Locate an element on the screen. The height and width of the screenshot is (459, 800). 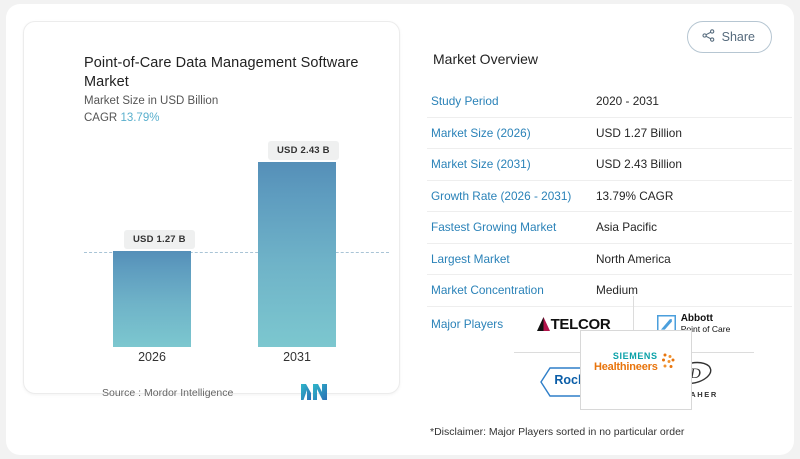
player-logo-abbott-text: Abbott is located at coordinates (696, 318).